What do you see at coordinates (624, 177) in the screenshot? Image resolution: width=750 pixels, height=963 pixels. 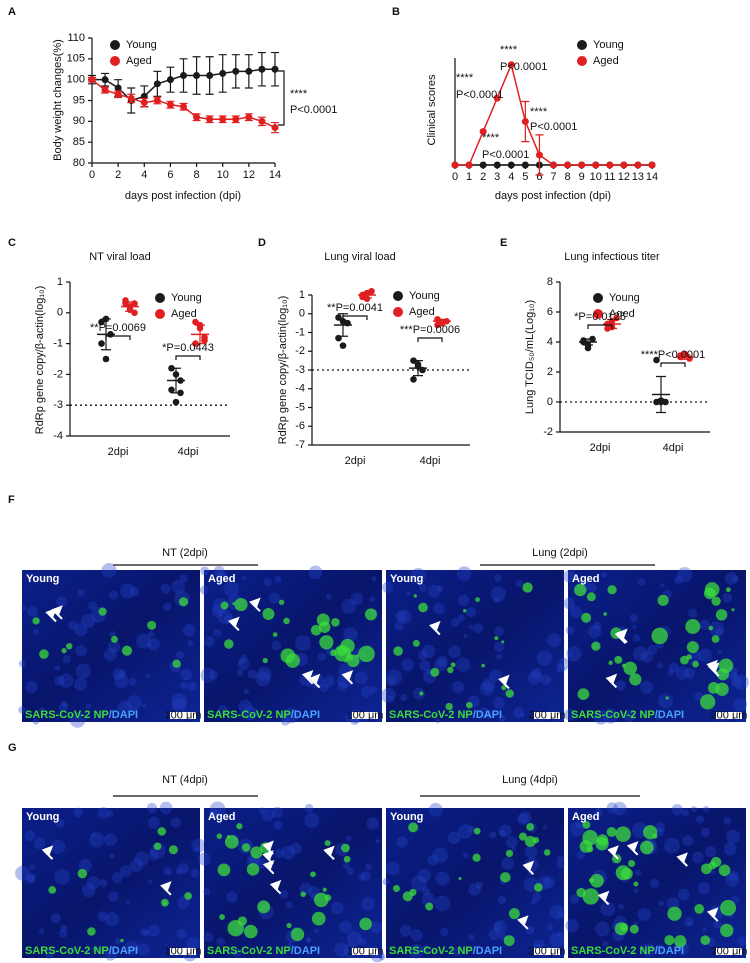 I see `x-tick-label: 12` at bounding box center [624, 177].